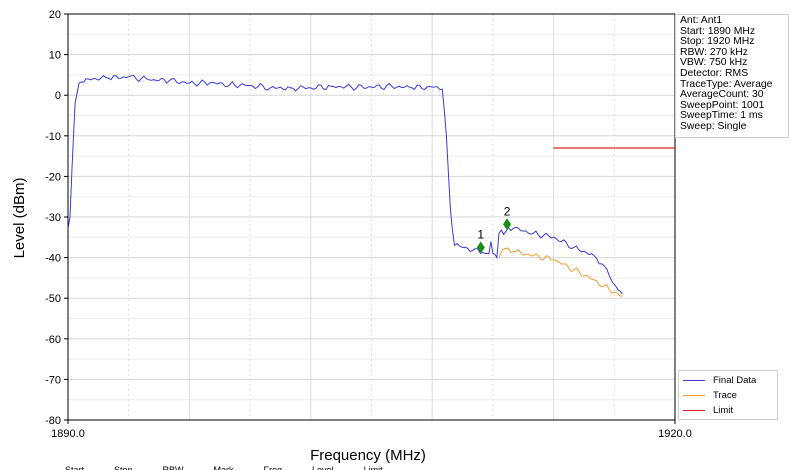 This screenshot has width=791, height=470. What do you see at coordinates (53, 259) in the screenshot?
I see `y-tick-label: -40` at bounding box center [53, 259].